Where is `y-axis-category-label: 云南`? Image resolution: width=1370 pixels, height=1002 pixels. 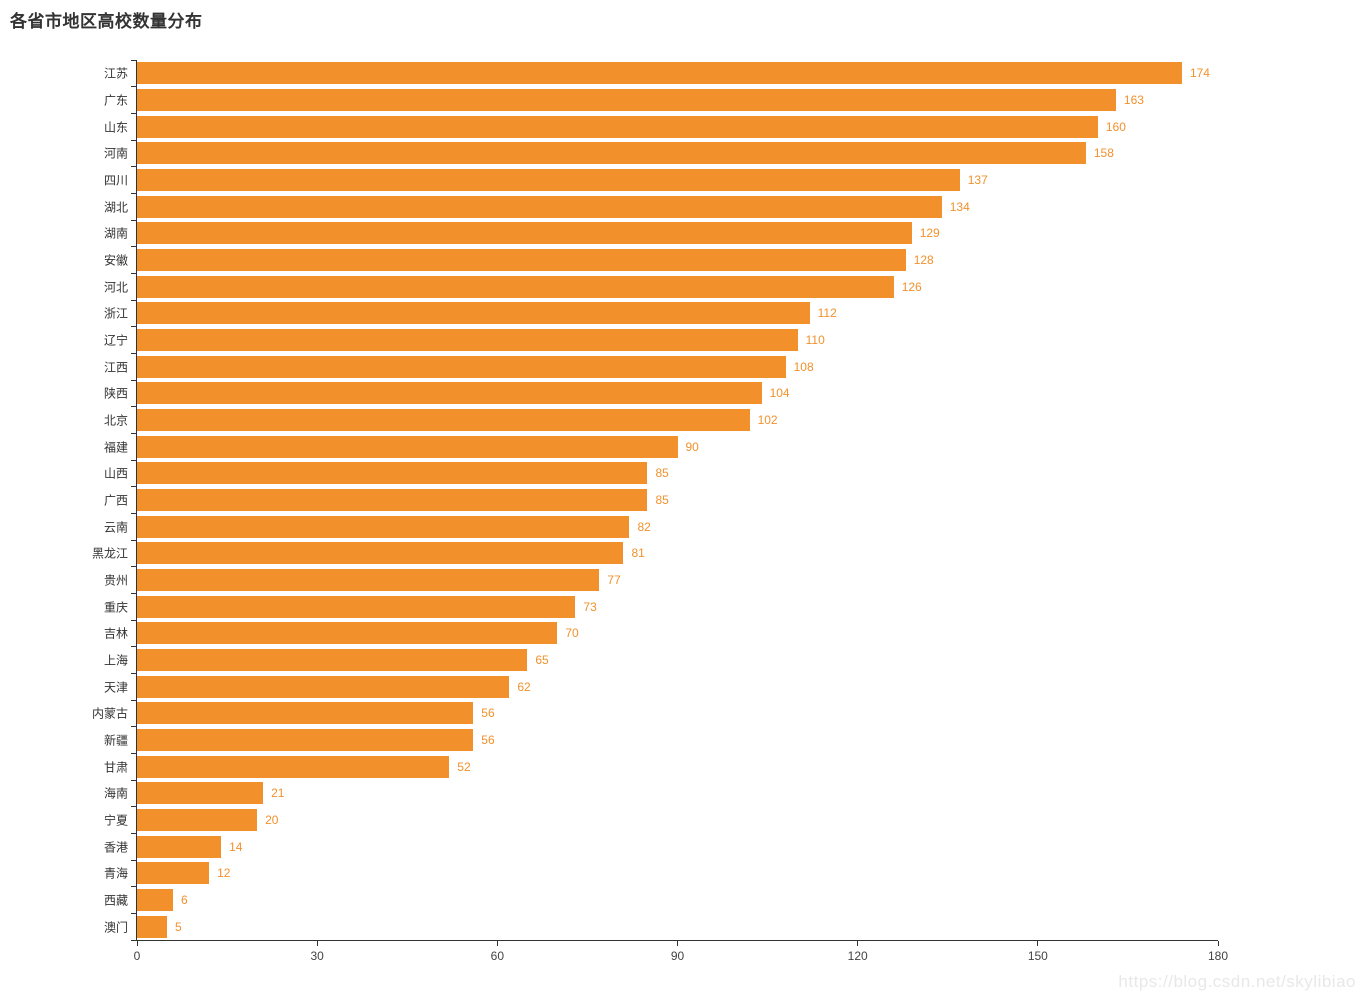 y-axis-category-label: 云南 is located at coordinates (115, 527).